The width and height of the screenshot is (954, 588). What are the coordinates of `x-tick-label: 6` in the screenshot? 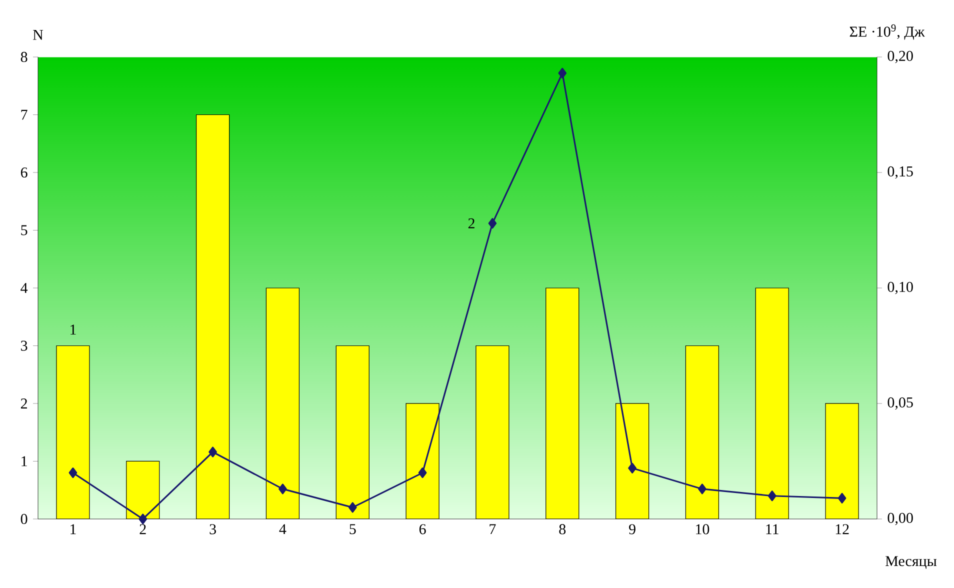 It's located at (422, 529).